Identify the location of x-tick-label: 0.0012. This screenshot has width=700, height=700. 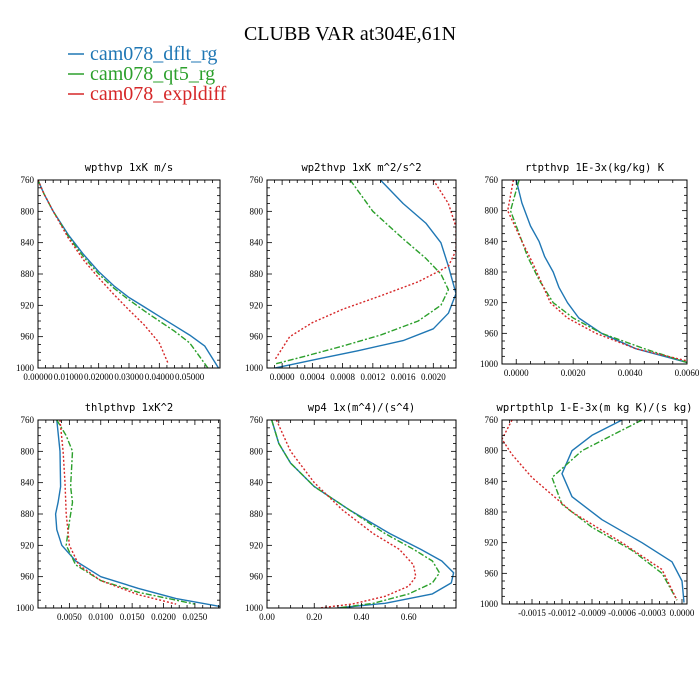
(372, 377).